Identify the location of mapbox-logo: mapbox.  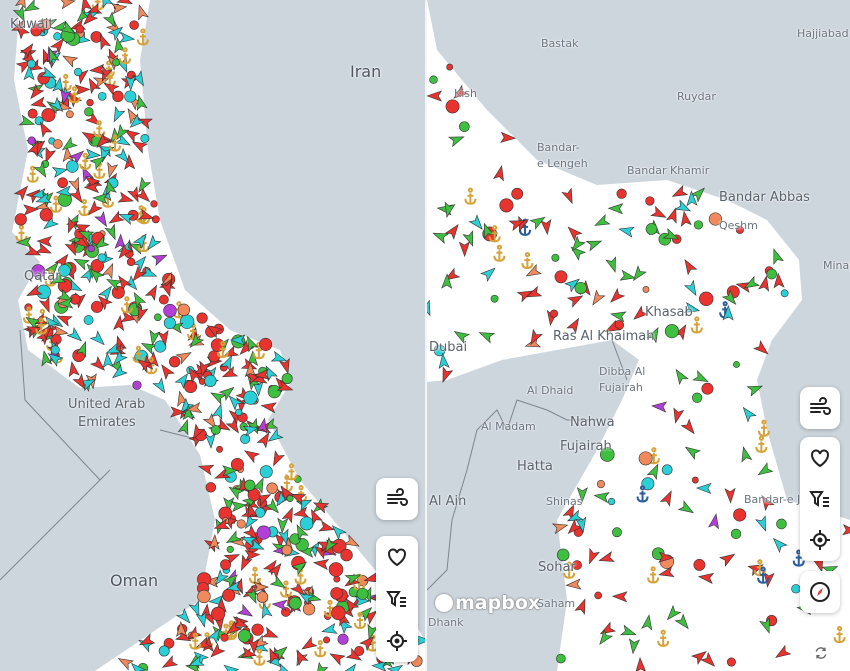
(487, 603).